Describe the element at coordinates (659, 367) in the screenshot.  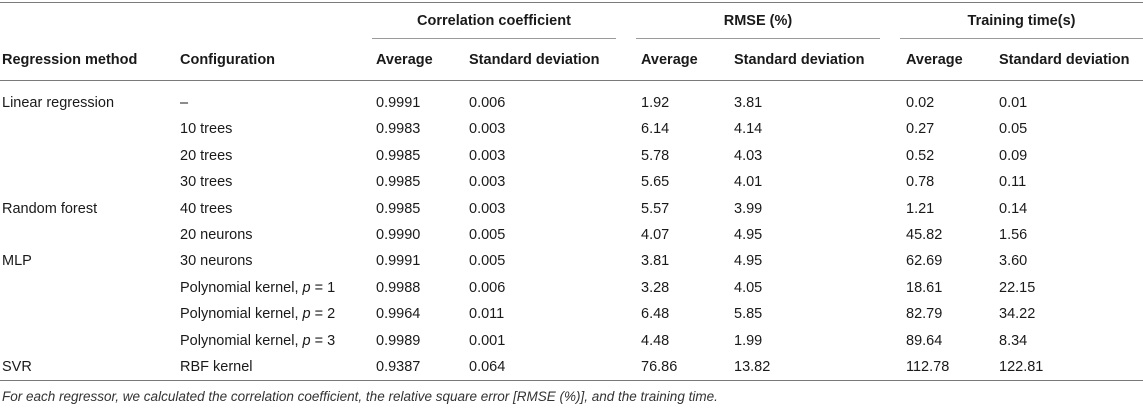
I see `cell-rmse-average: 76.86` at that location.